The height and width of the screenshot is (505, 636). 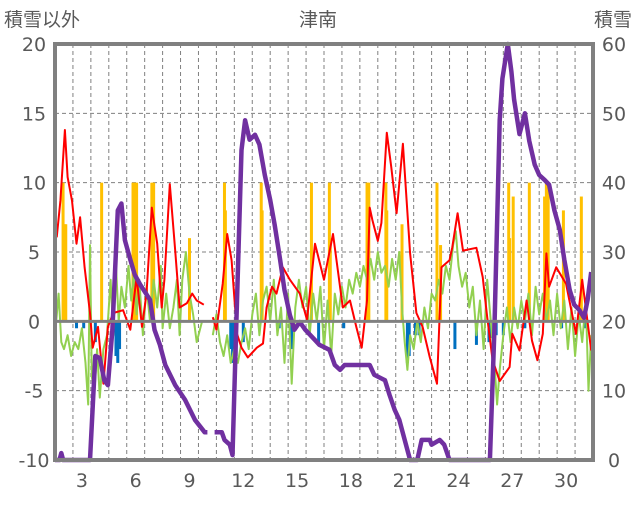 What do you see at coordinates (512, 481) in the screenshot?
I see `x-tick-label: 27` at bounding box center [512, 481].